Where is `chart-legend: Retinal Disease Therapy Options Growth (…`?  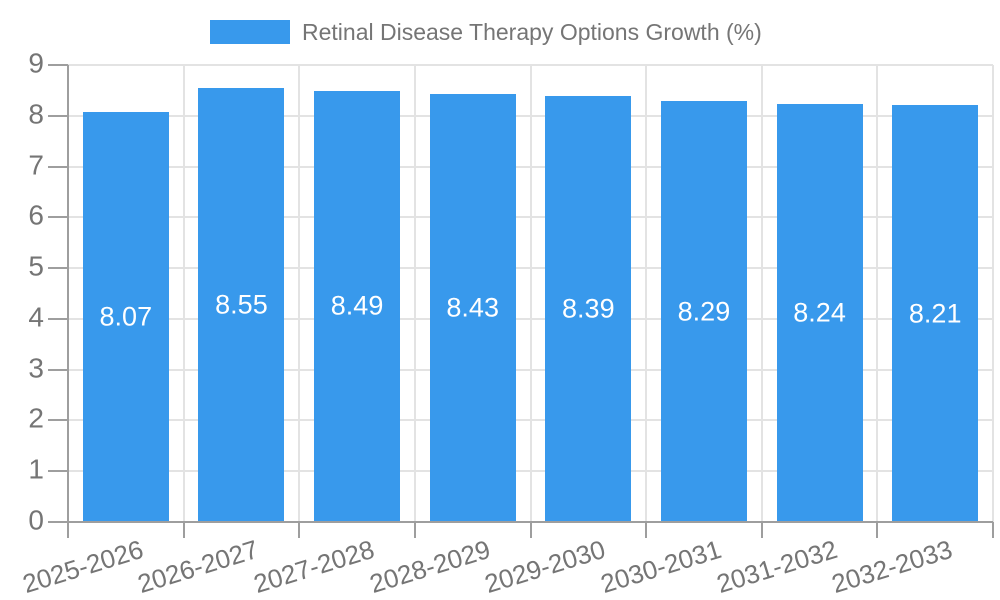 chart-legend: Retinal Disease Therapy Options Growth (… is located at coordinates (486, 32).